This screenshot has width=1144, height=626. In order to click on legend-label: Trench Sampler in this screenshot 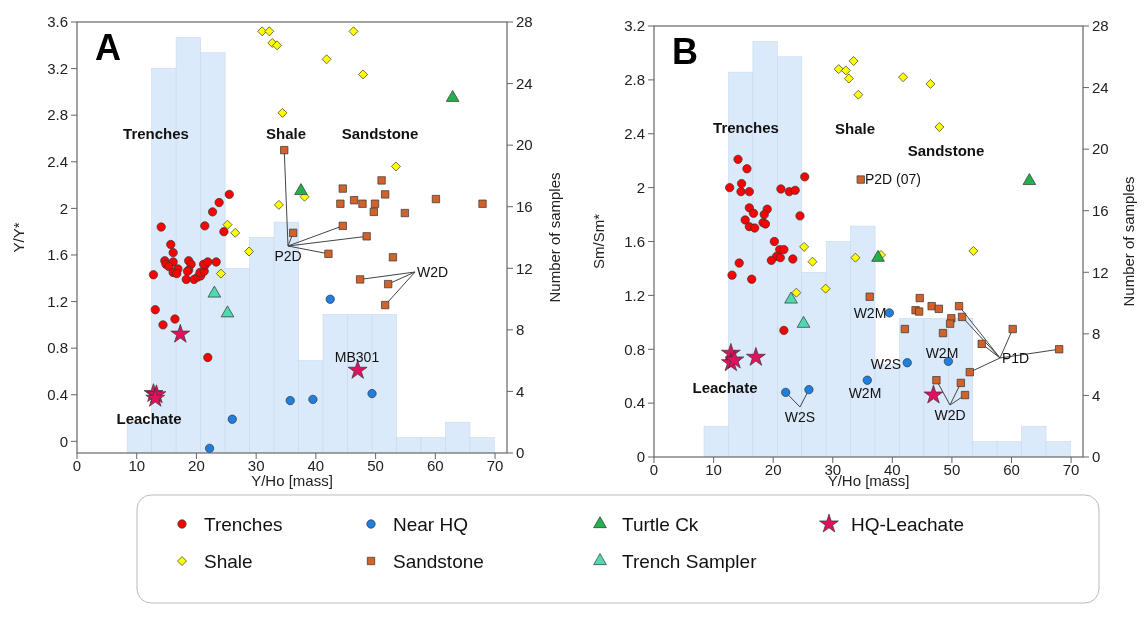, I will do `click(690, 561)`.